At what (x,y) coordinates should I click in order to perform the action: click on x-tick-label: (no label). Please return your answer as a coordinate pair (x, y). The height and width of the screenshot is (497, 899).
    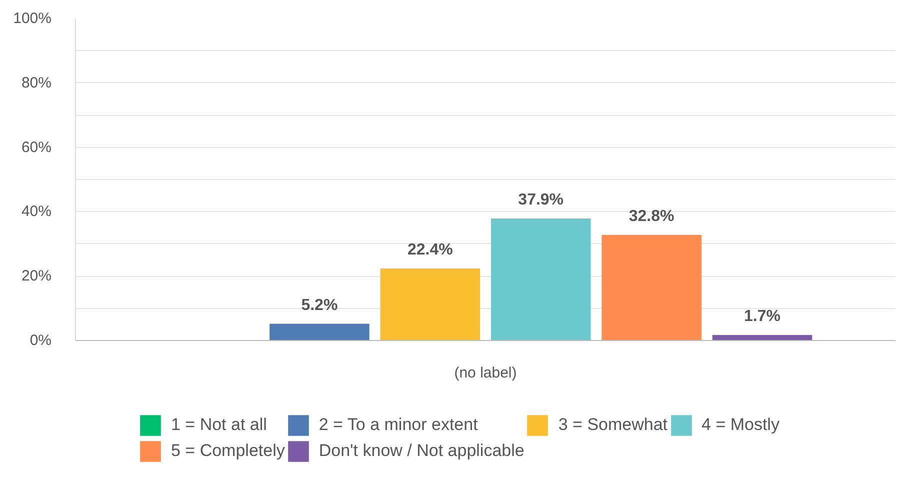
    Looking at the image, I should click on (485, 373).